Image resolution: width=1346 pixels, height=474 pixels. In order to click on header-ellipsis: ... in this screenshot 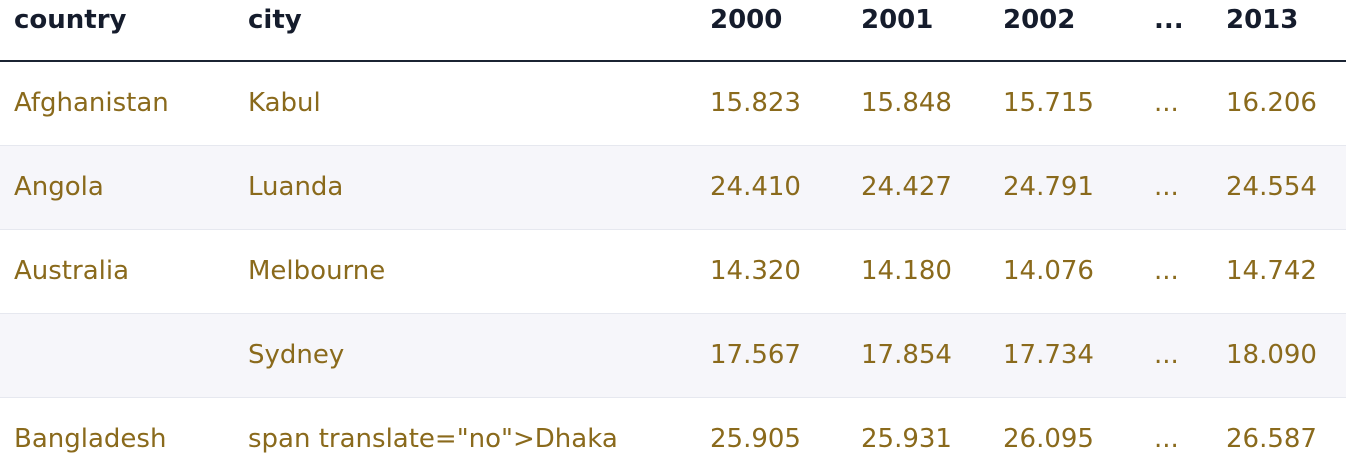, I will do `click(1169, 20)`.